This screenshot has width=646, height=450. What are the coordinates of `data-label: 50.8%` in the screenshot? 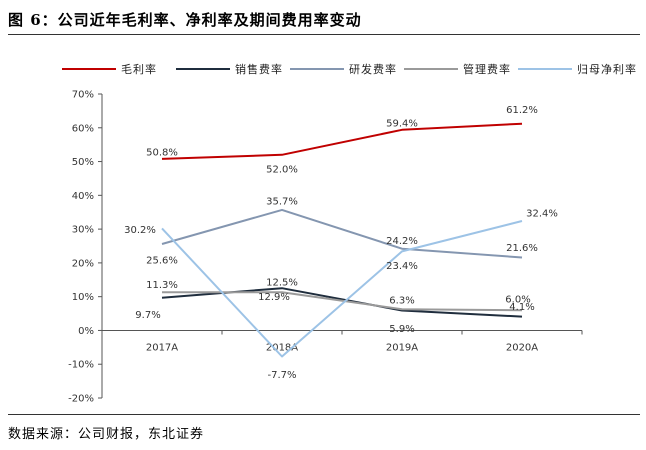 It's located at (162, 152).